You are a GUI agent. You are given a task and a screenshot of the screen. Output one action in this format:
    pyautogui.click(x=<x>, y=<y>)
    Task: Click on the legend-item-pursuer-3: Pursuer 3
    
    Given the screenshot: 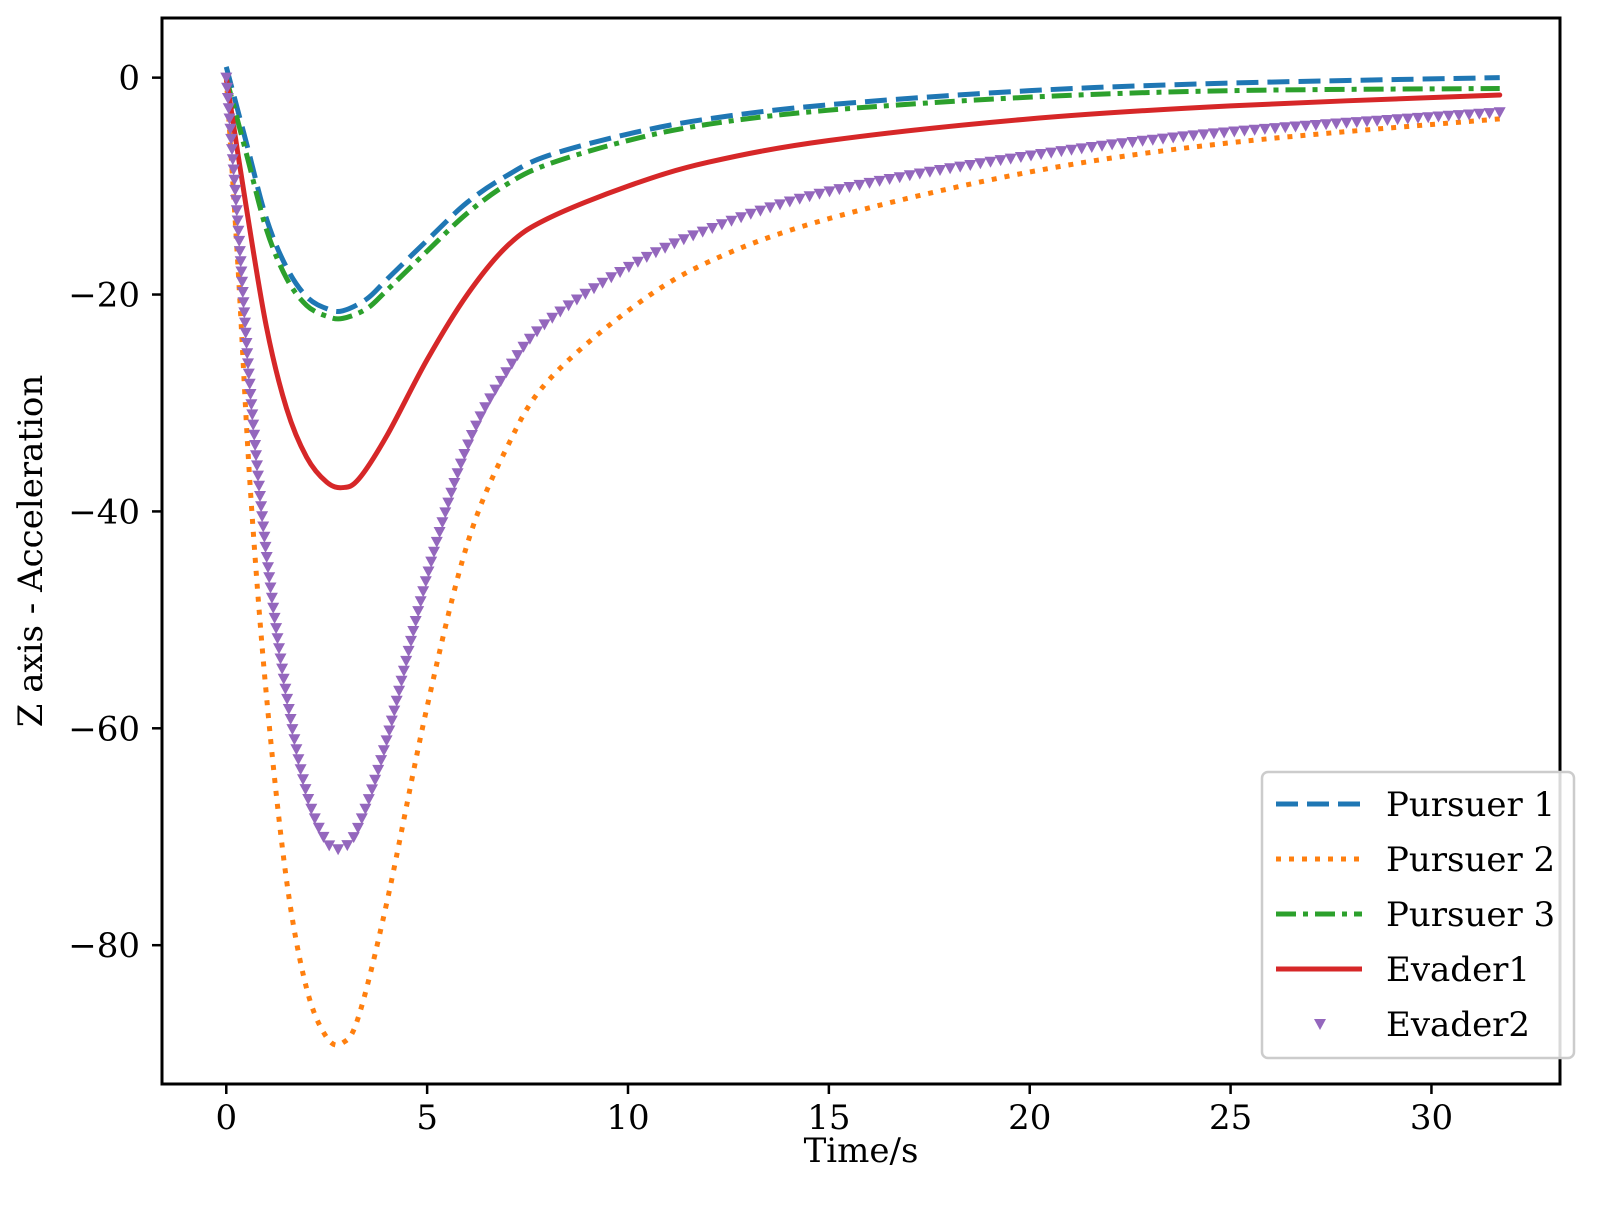 What is the action you would take?
    pyautogui.click(x=1415, y=915)
    